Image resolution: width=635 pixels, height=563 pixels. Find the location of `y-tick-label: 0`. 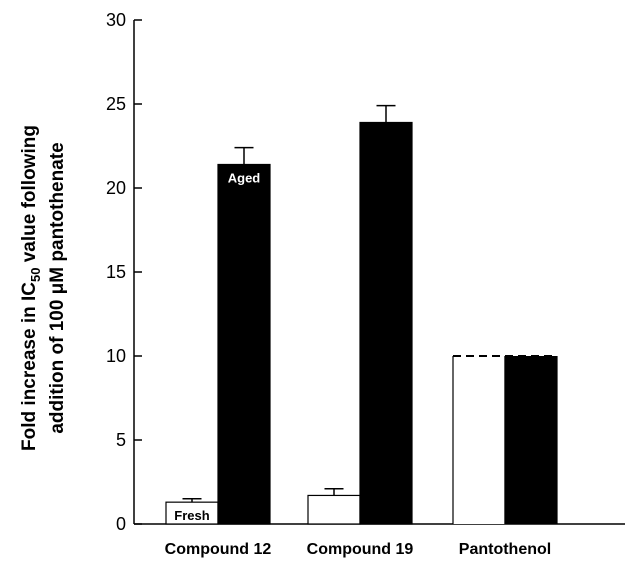

y-tick-label: 0 is located at coordinates (121, 524).